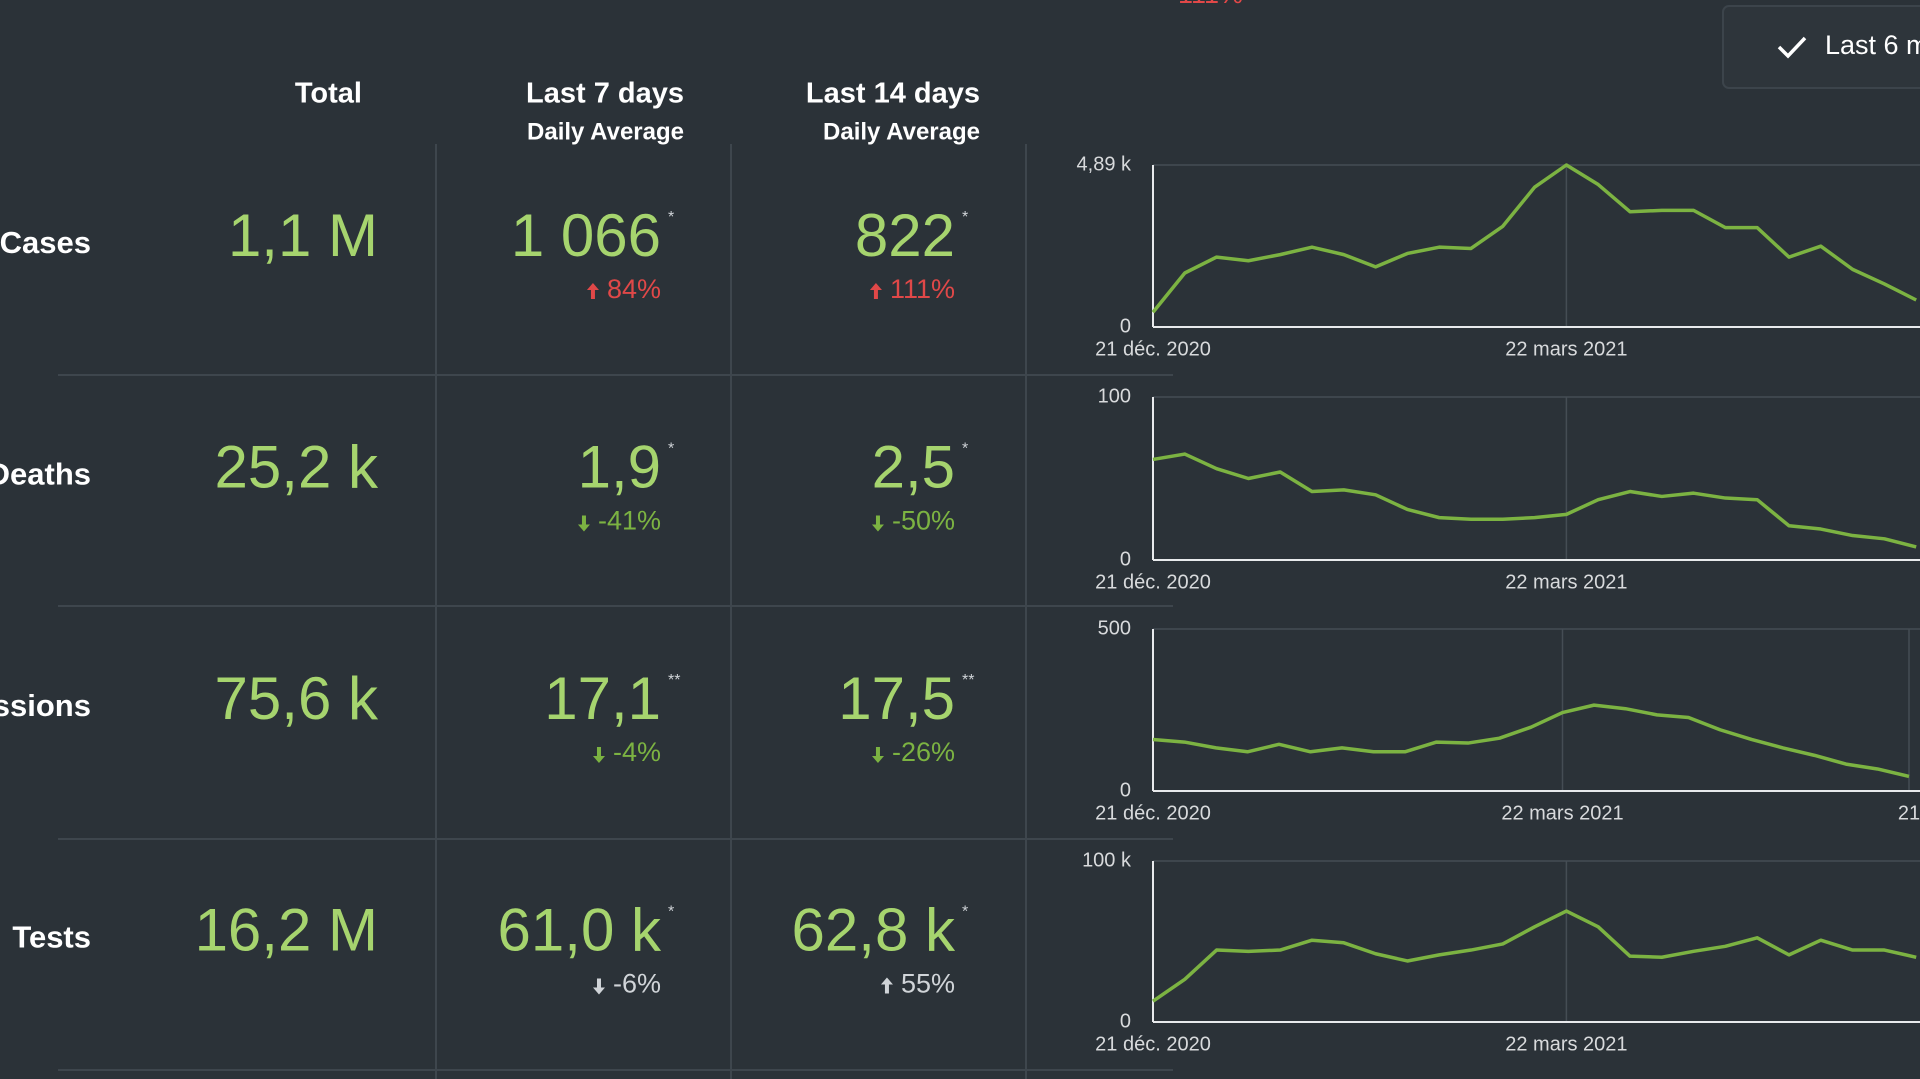 This screenshot has height=1079, width=1920. I want to click on total-value: 25,2 k, so click(297, 466).